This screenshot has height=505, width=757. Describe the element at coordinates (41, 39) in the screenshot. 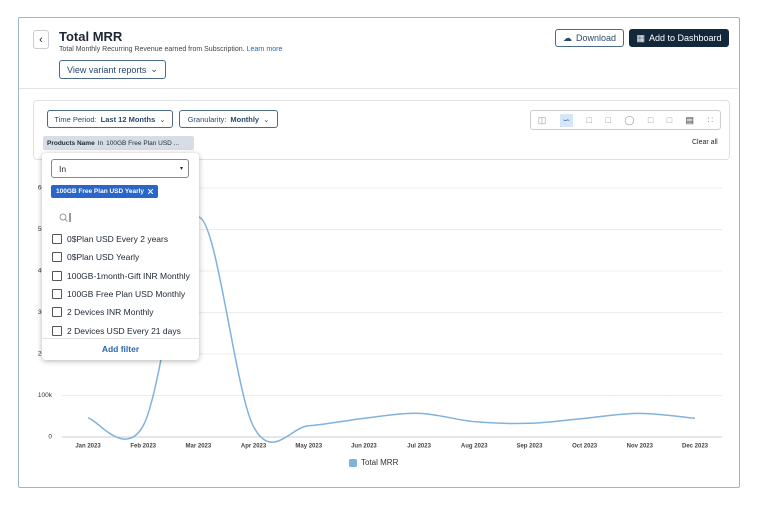

I see `back-button: ‹` at that location.